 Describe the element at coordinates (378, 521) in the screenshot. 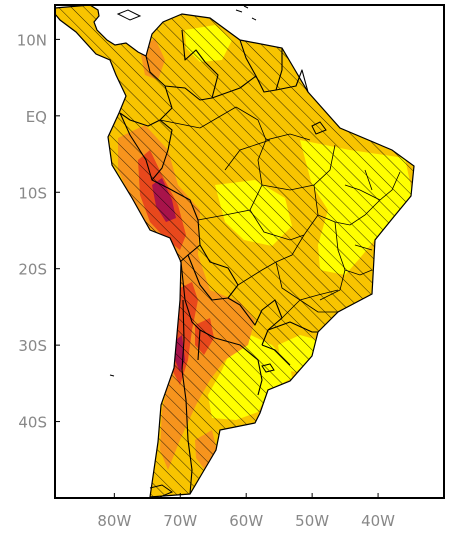

I see `longitude-label: 40W` at that location.